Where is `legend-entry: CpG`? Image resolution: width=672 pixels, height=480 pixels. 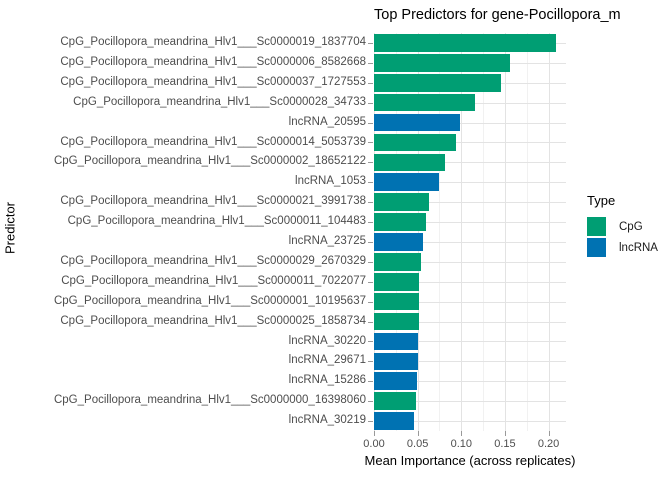 legend-entry: CpG is located at coordinates (622, 226).